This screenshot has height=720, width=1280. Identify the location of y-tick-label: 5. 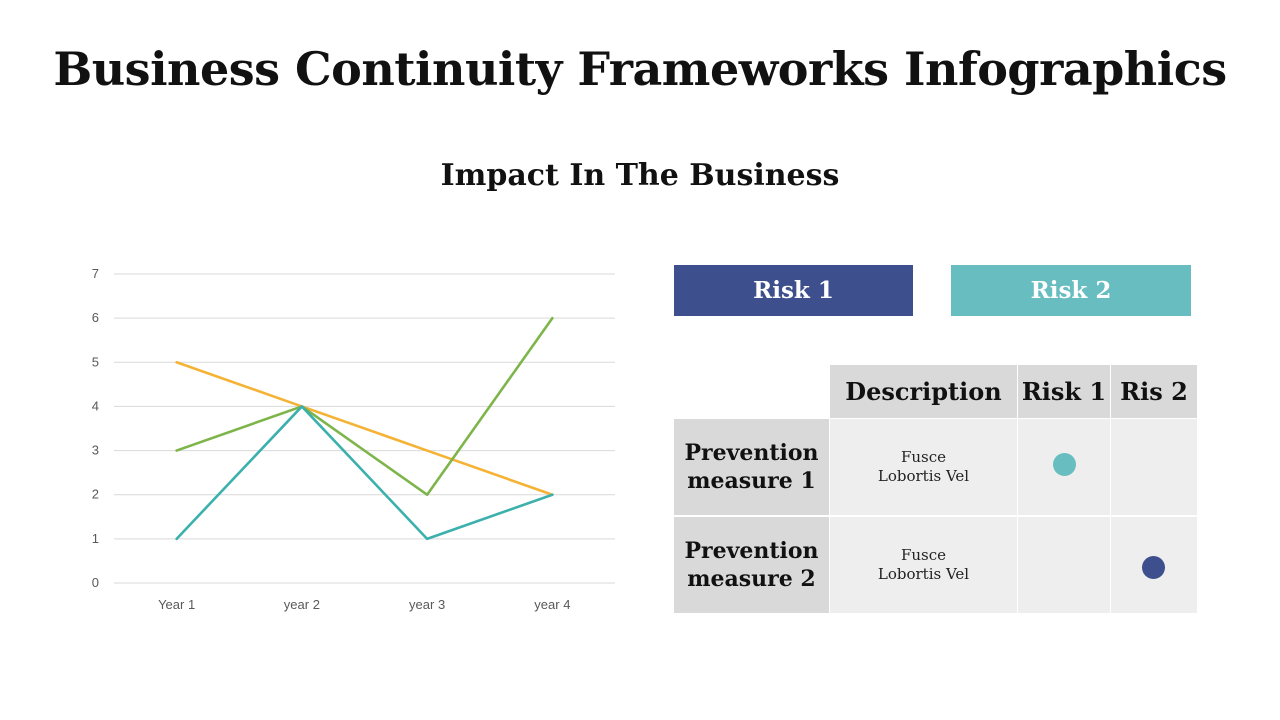
(95, 361).